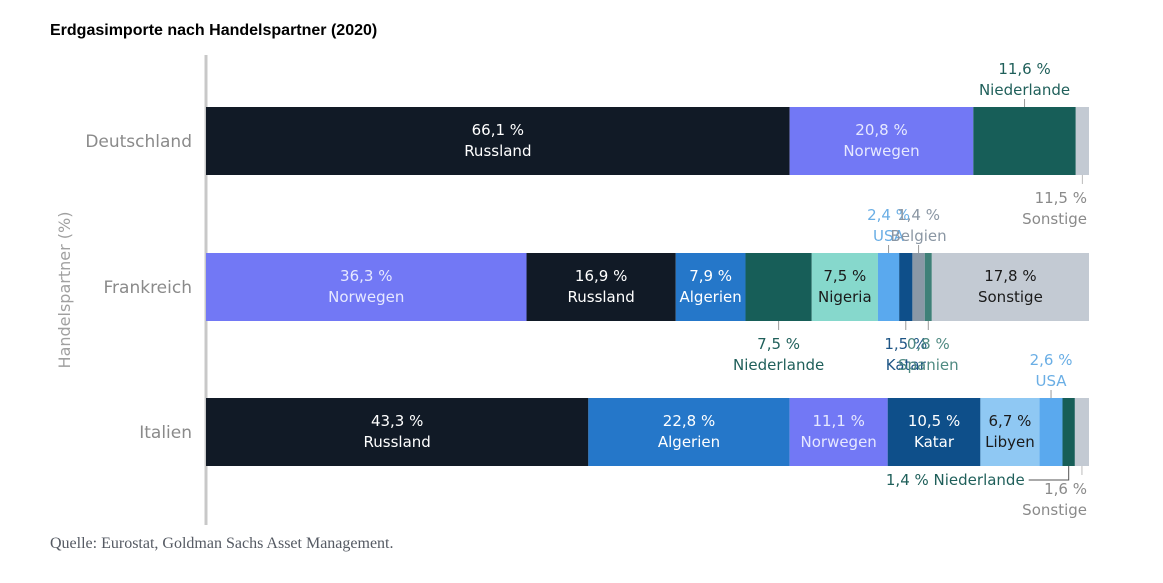 Image resolution: width=1163 pixels, height=583 pixels. What do you see at coordinates (1049, 473) in the screenshot?
I see `bar-italien-niederlande-leader` at bounding box center [1049, 473].